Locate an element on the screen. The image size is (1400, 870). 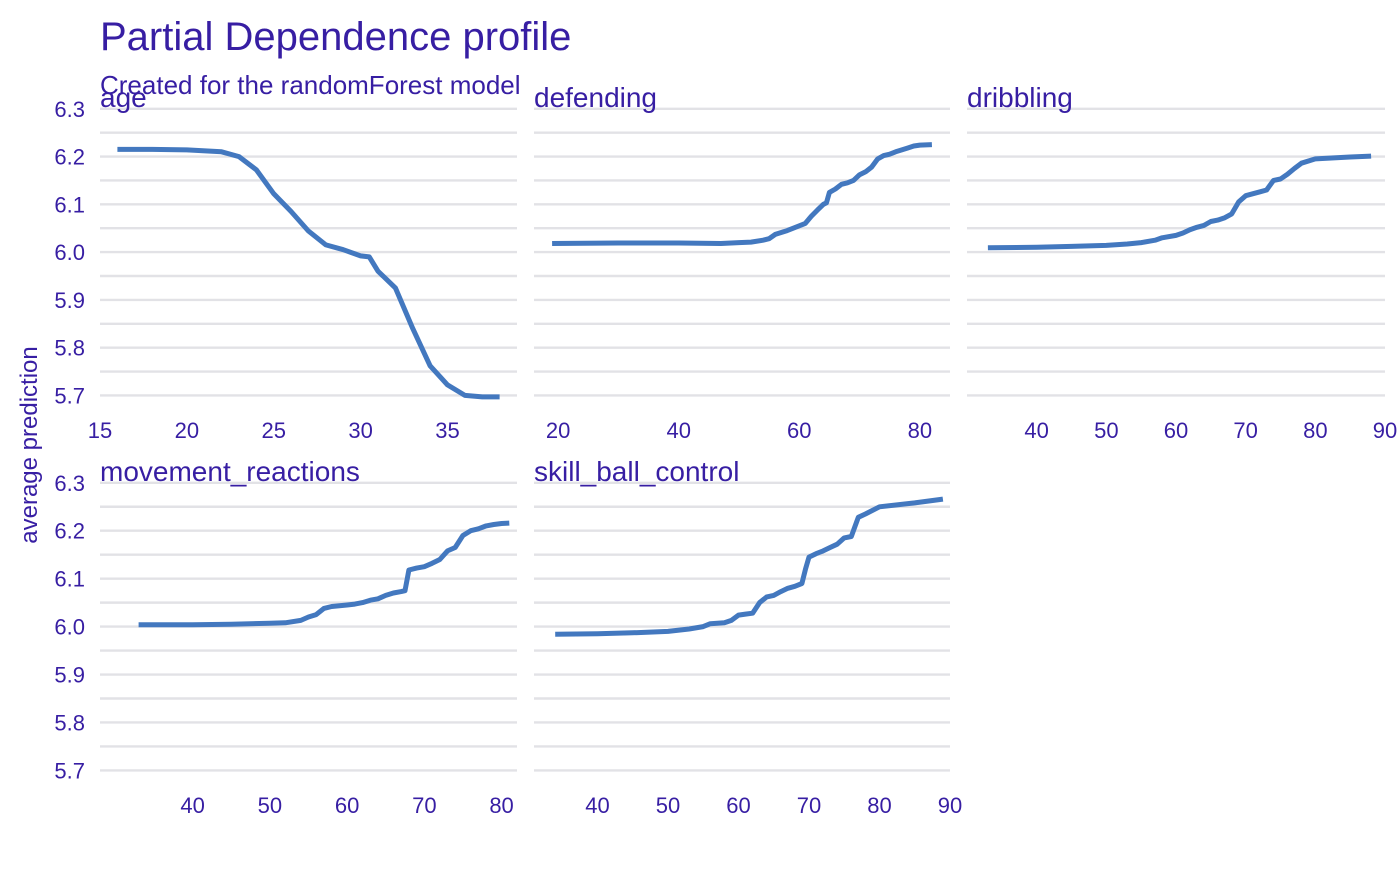
facet-label: skill_ball_control is located at coordinates (636, 471).